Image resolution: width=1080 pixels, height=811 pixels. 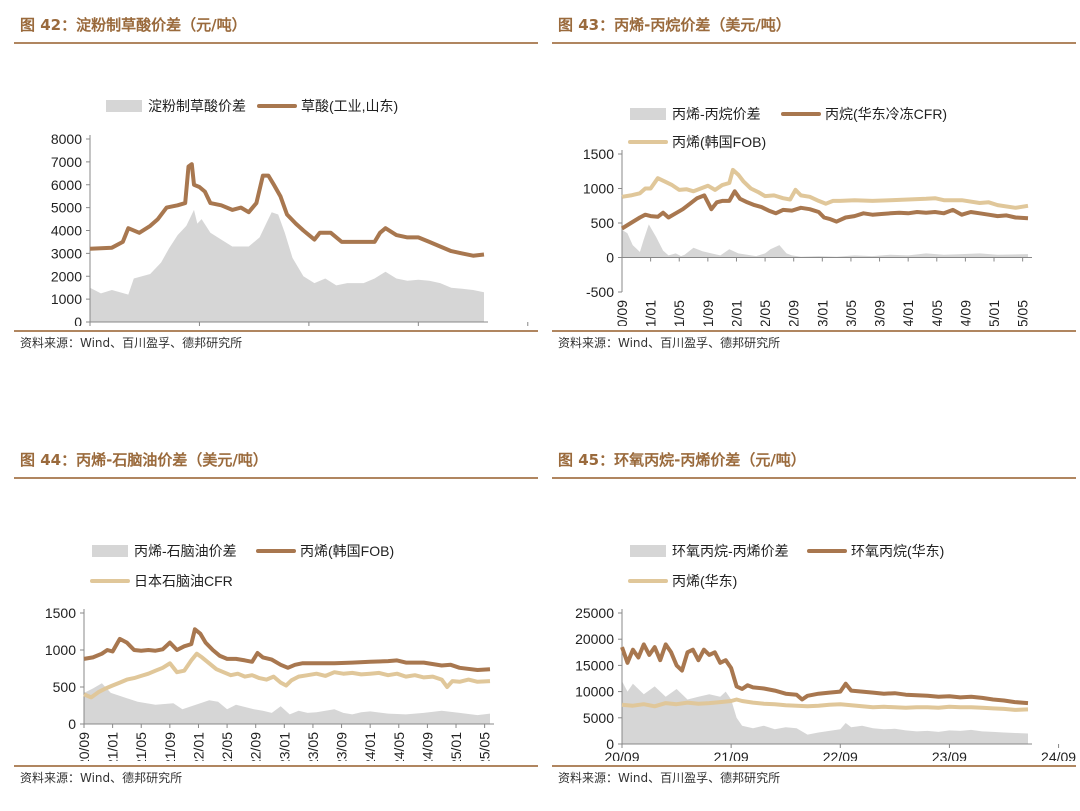 What do you see at coordinates (594, 665) in the screenshot?
I see `y-tick-label: 15000` at bounding box center [594, 665].